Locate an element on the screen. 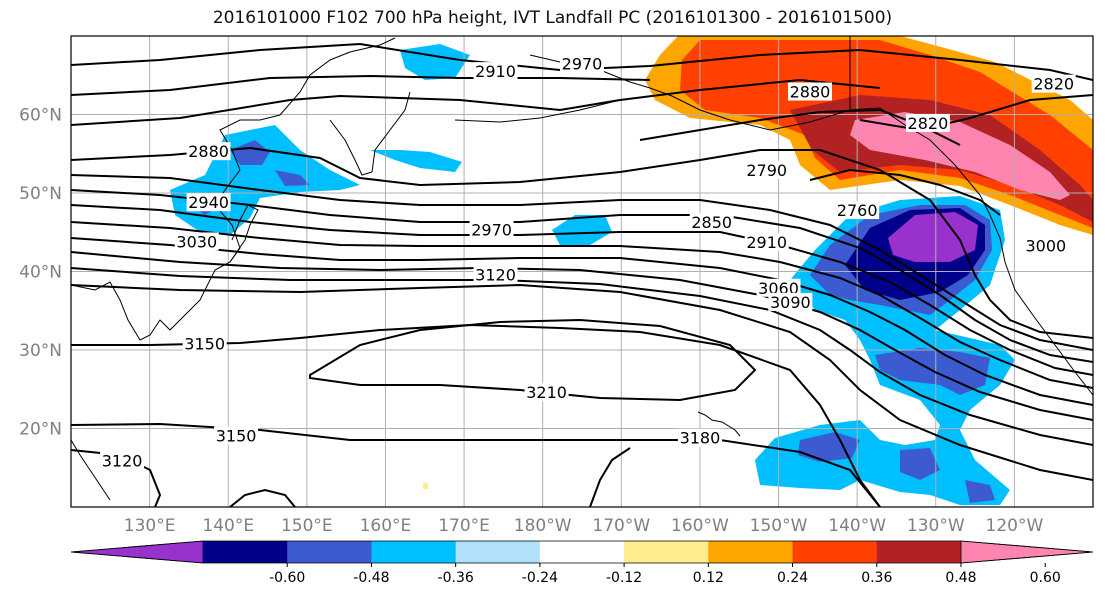 The image size is (1105, 601). contour-label: 3030 is located at coordinates (196, 241).